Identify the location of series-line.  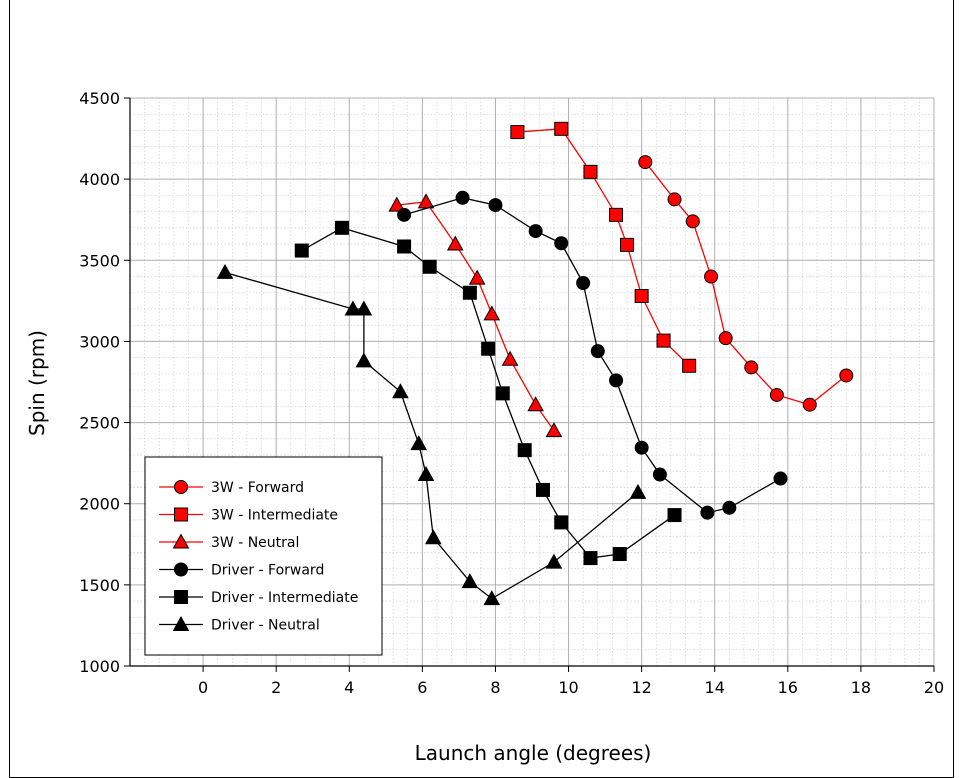
(603, 247).